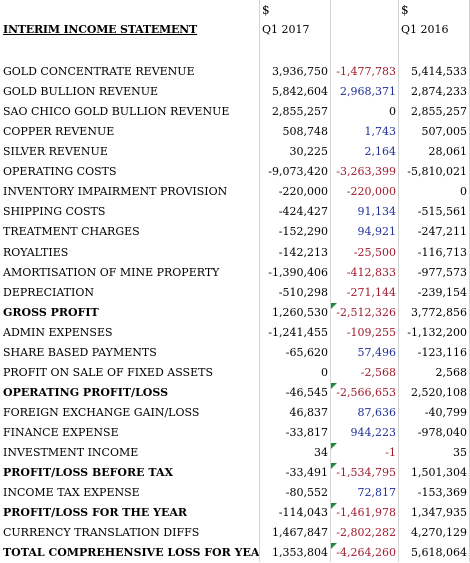  I want to click on value-q1-2017: -9,073,420, so click(298, 172).